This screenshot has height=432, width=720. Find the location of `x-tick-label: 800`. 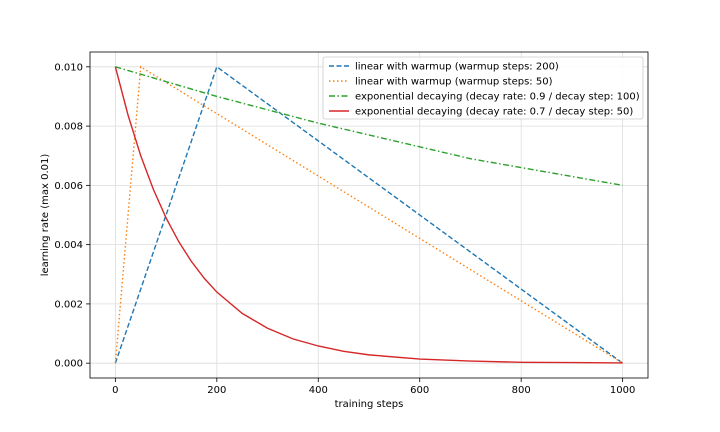

x-tick-label: 800 is located at coordinates (521, 390).